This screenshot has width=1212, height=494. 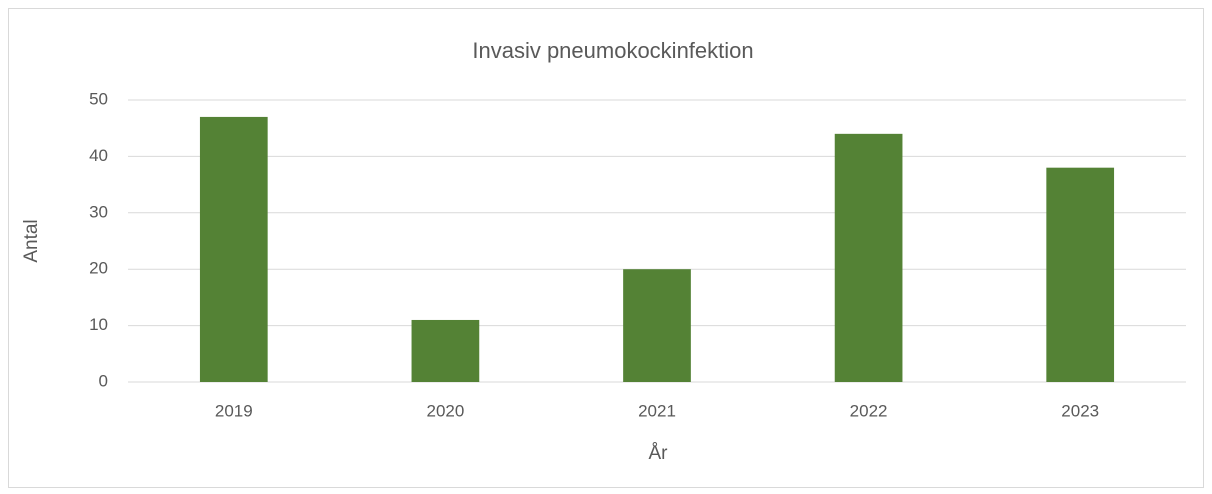 I want to click on y-tick-label: 20, so click(x=98, y=268).